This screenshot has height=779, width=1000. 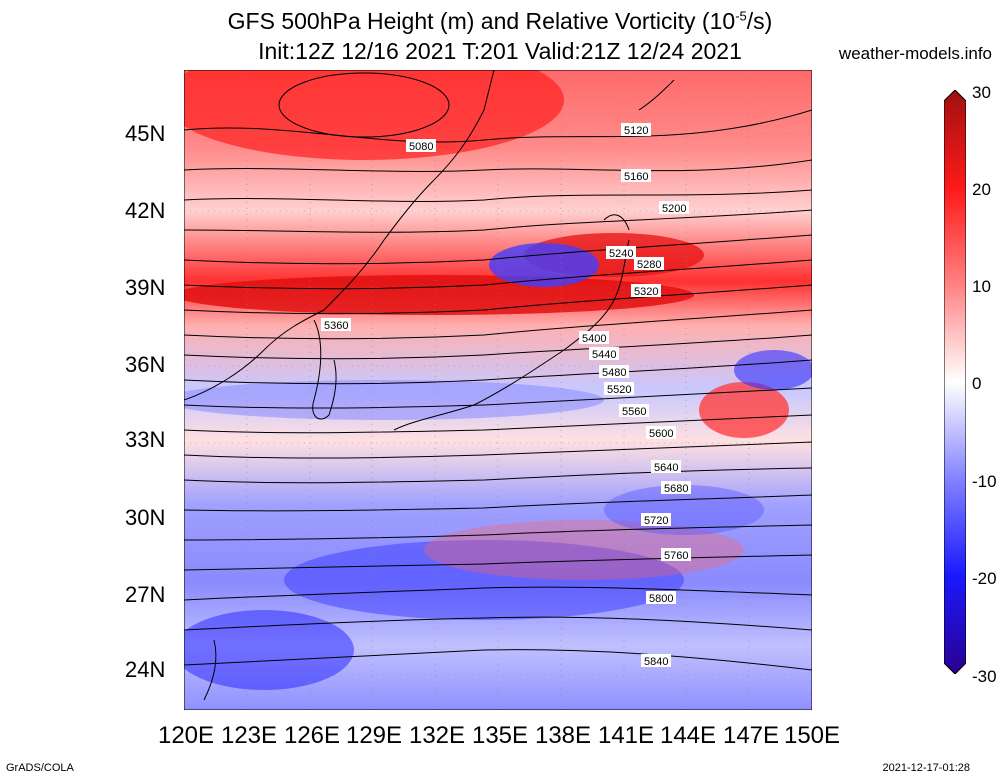 What do you see at coordinates (145, 133) in the screenshot?
I see `lat-label: 45N` at bounding box center [145, 133].